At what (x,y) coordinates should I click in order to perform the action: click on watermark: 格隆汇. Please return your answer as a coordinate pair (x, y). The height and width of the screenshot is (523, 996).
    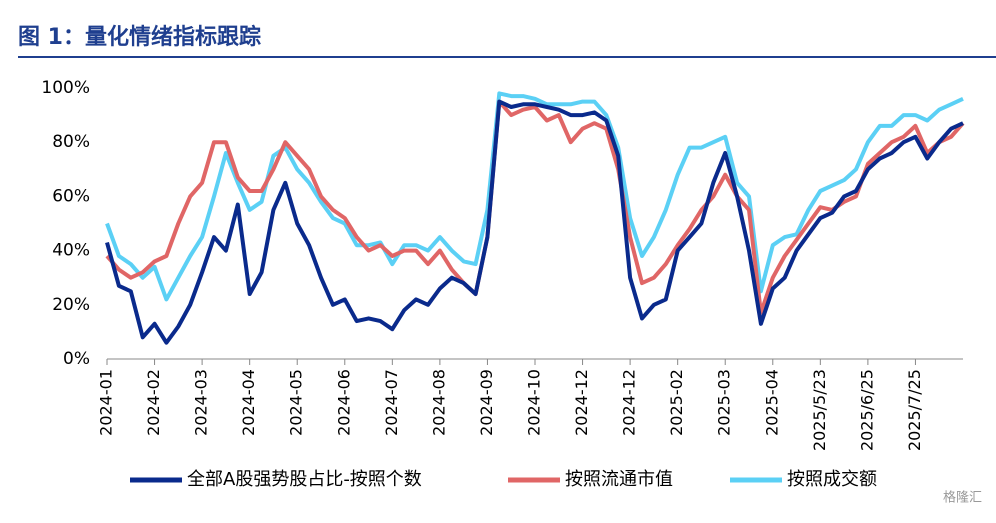
    Looking at the image, I should click on (962, 498).